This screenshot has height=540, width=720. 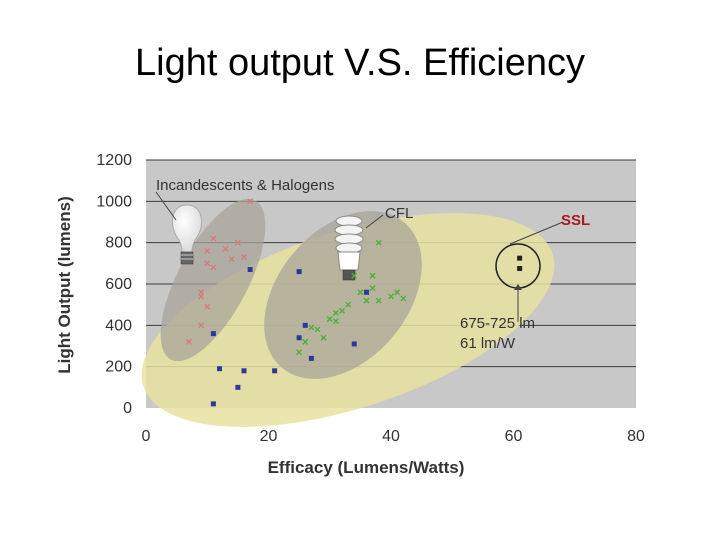 I want to click on ssl-label-pointer, so click(x=536, y=233).